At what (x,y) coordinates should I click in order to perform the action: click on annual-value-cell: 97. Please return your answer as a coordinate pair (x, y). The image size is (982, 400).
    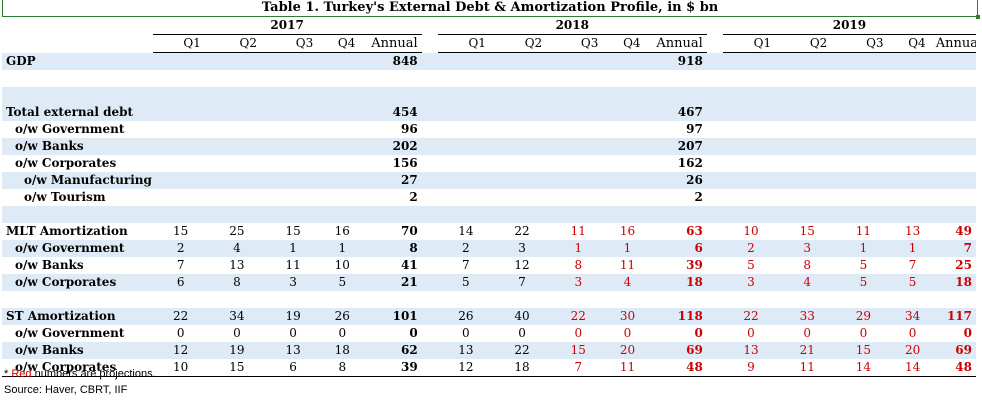
    Looking at the image, I should click on (694, 129).